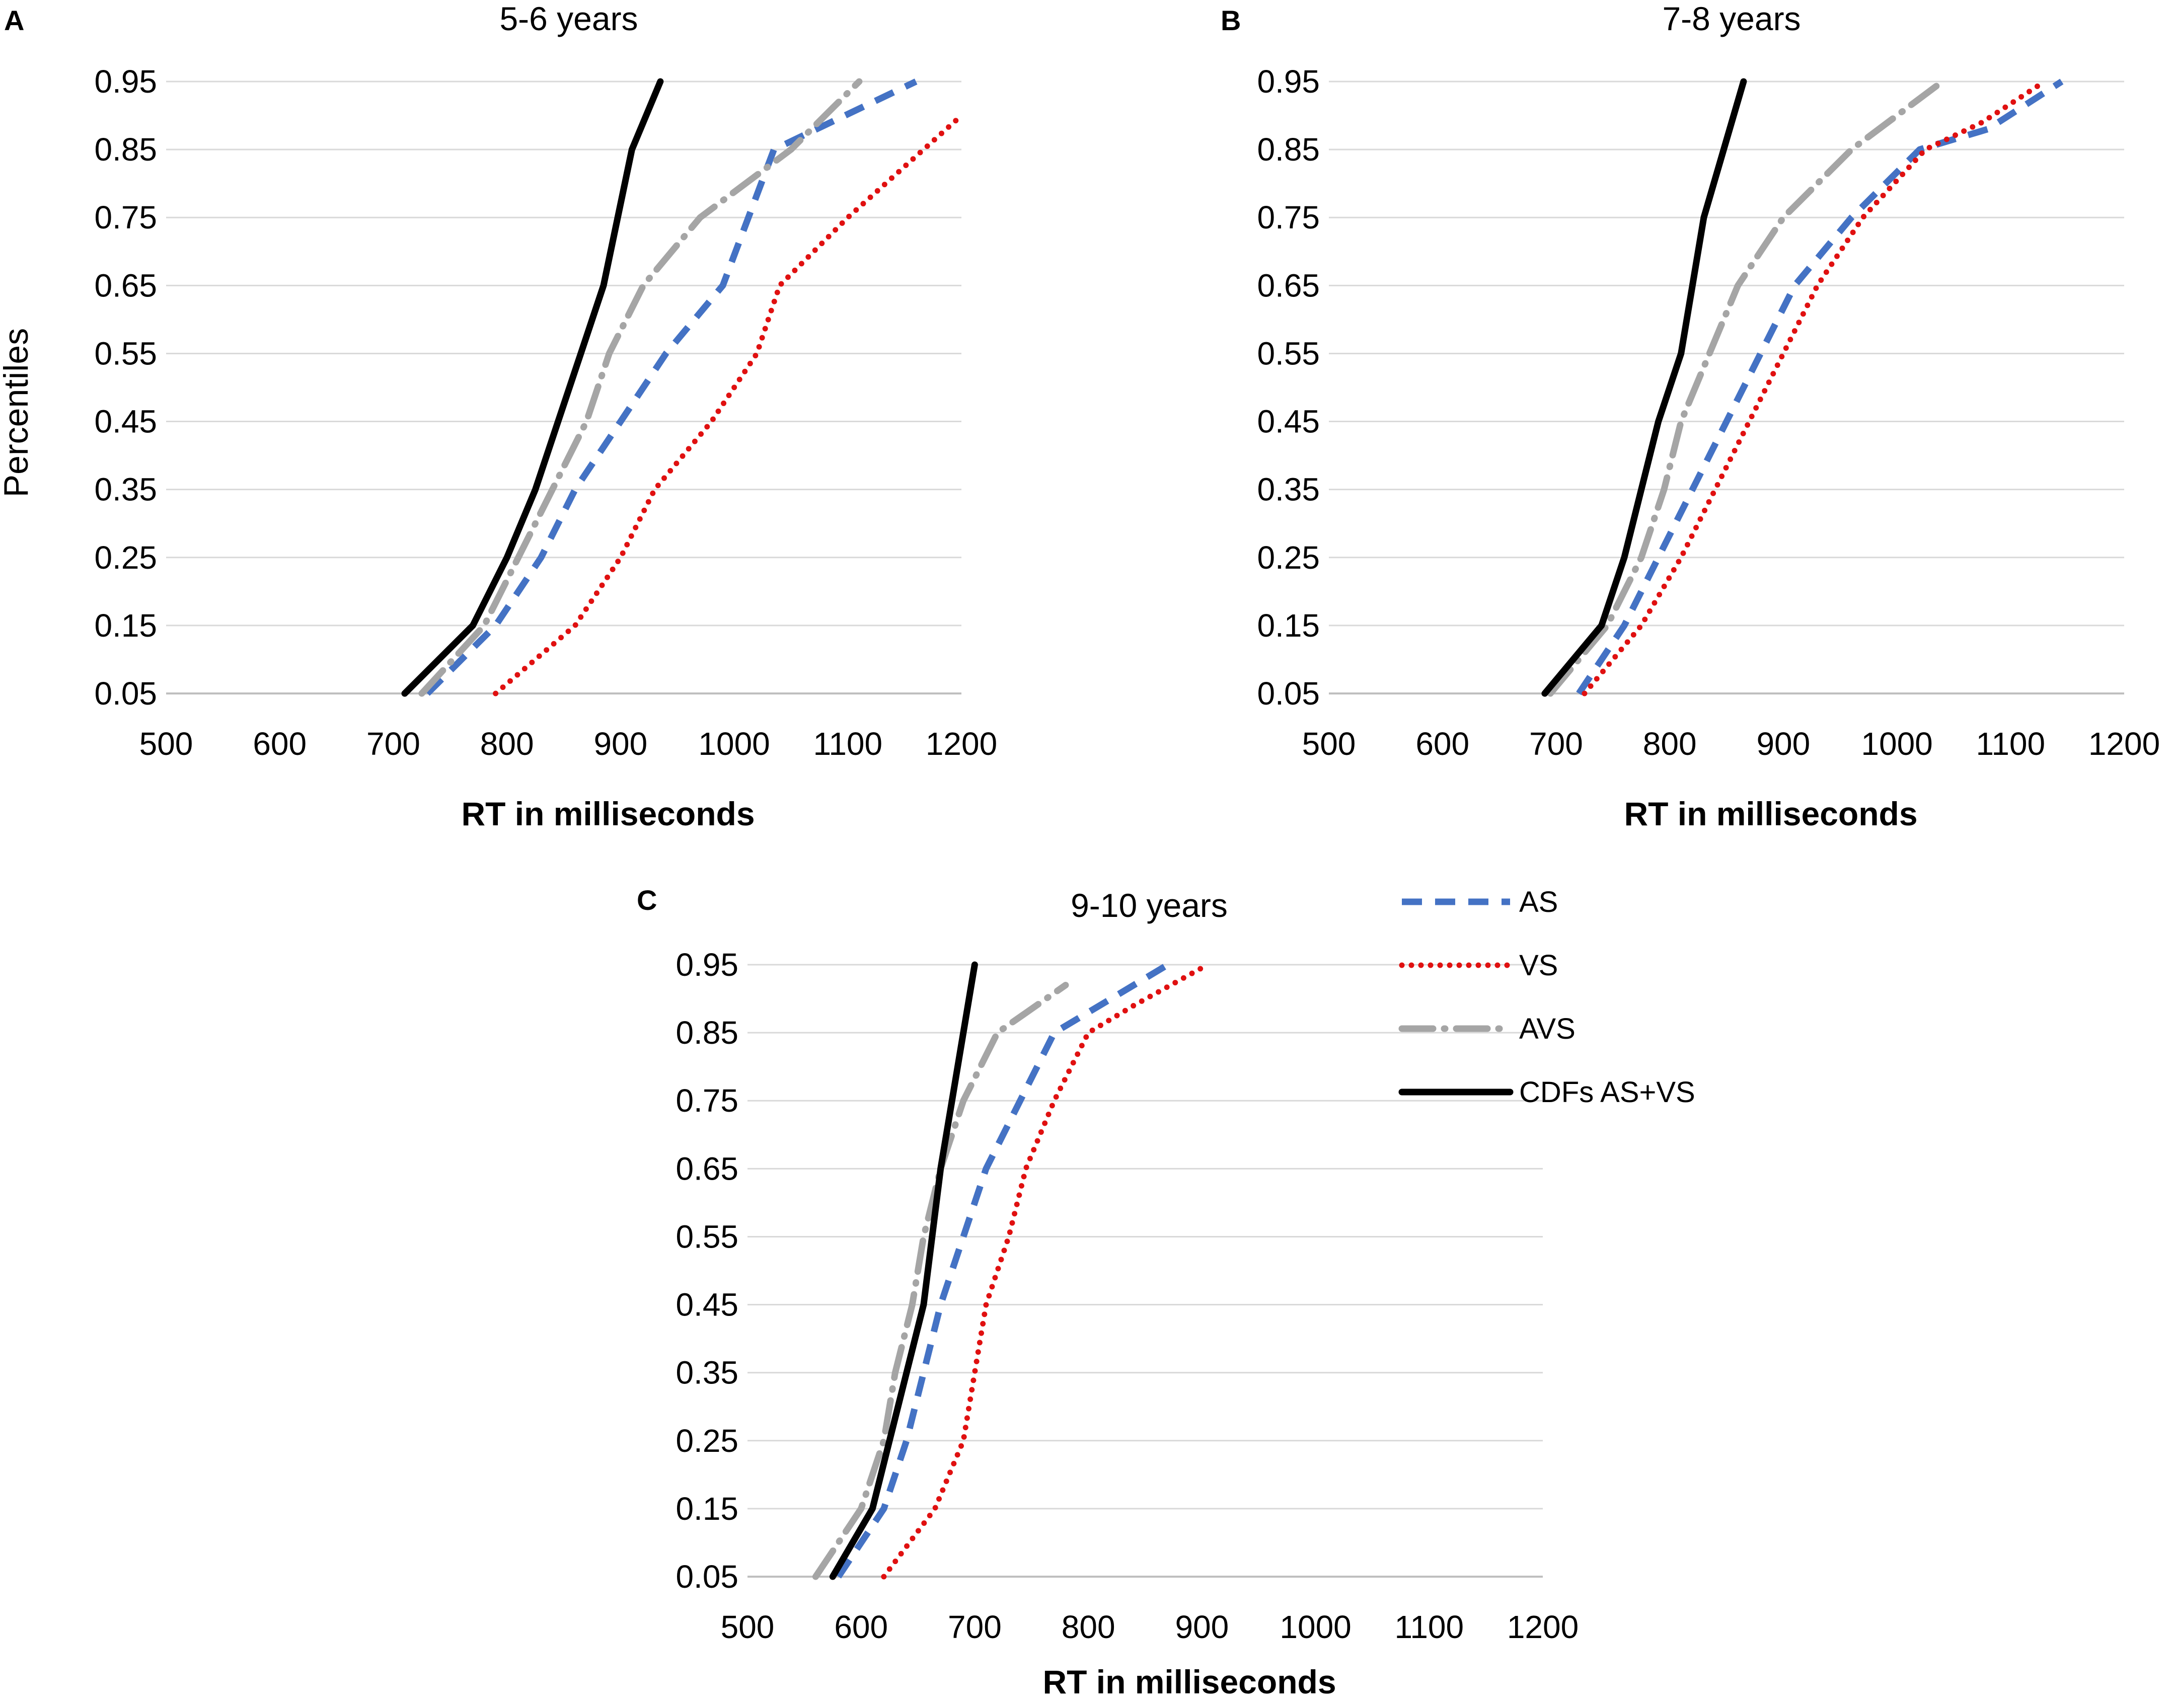 This screenshot has width=2173, height=1708. Describe the element at coordinates (748, 1627) in the screenshot. I see `x-tick-label-c-500: 500` at that location.